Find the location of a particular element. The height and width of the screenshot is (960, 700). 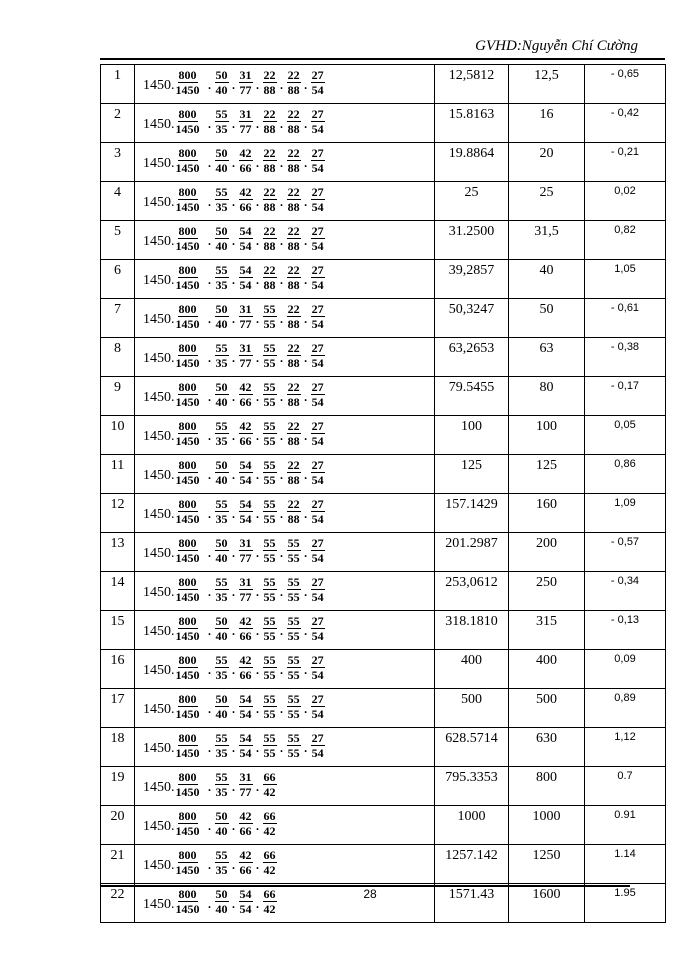

fraction: 55 35 is located at coordinates (221, 862).